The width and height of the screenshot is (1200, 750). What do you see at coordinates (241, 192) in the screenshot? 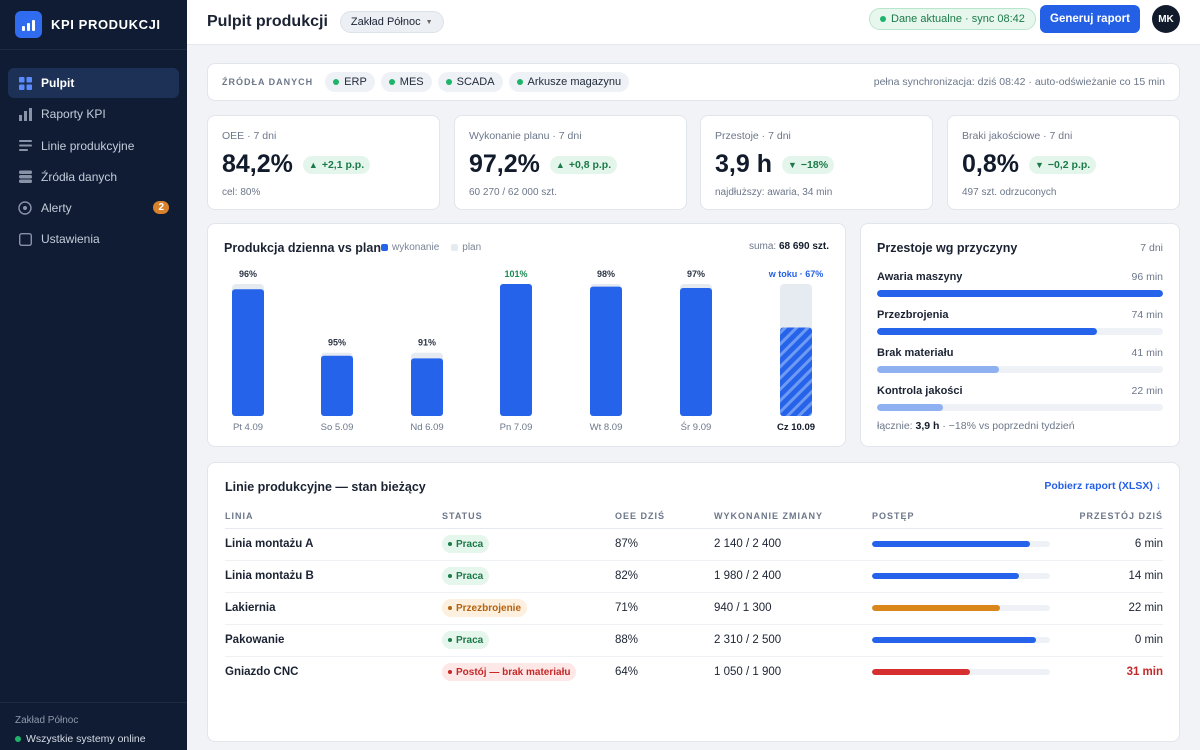
I see `kpi-subtext: cel: 80%` at bounding box center [241, 192].